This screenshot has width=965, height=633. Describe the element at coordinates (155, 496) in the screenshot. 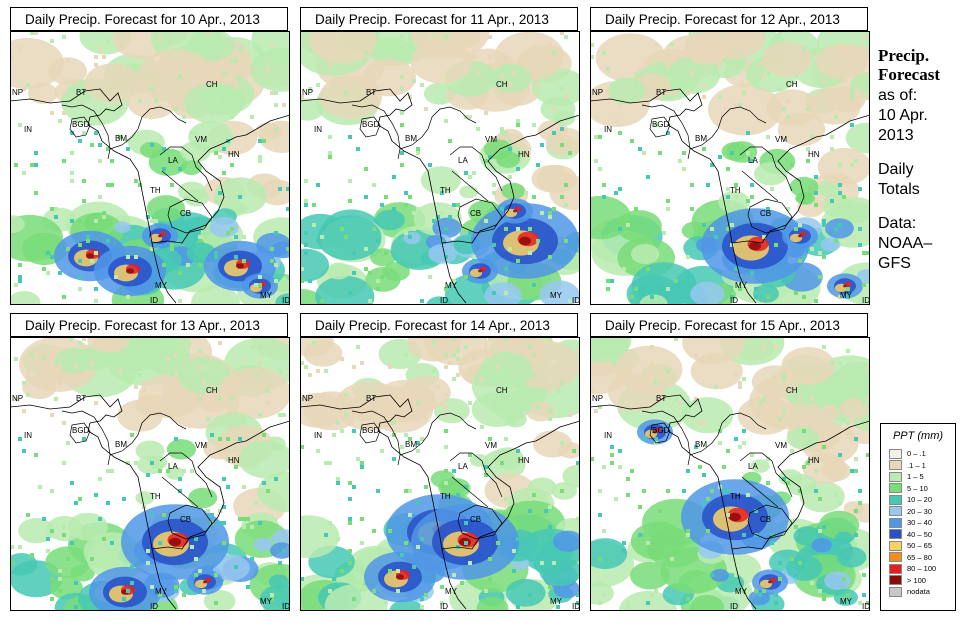

I see `country-label: TH` at that location.